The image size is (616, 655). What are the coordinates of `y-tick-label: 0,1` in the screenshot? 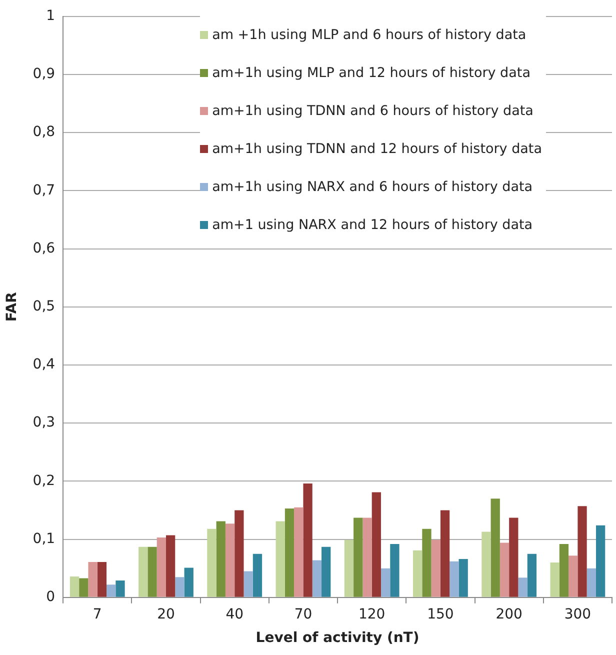 It's located at (44, 538).